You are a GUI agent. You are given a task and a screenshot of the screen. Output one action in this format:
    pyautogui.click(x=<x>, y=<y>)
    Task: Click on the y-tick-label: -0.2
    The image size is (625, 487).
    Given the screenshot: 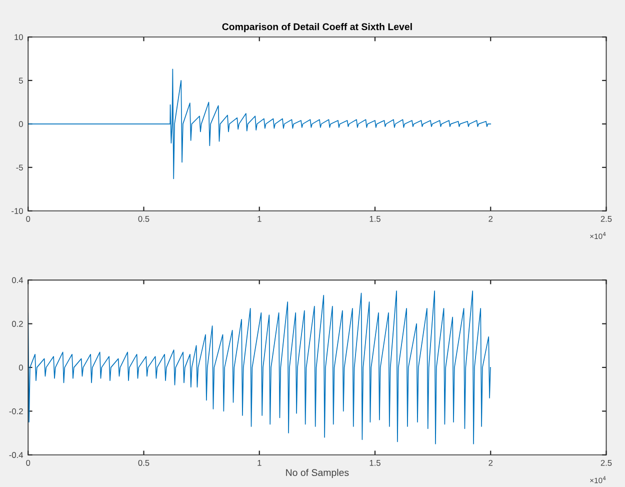 What is the action you would take?
    pyautogui.click(x=16, y=411)
    